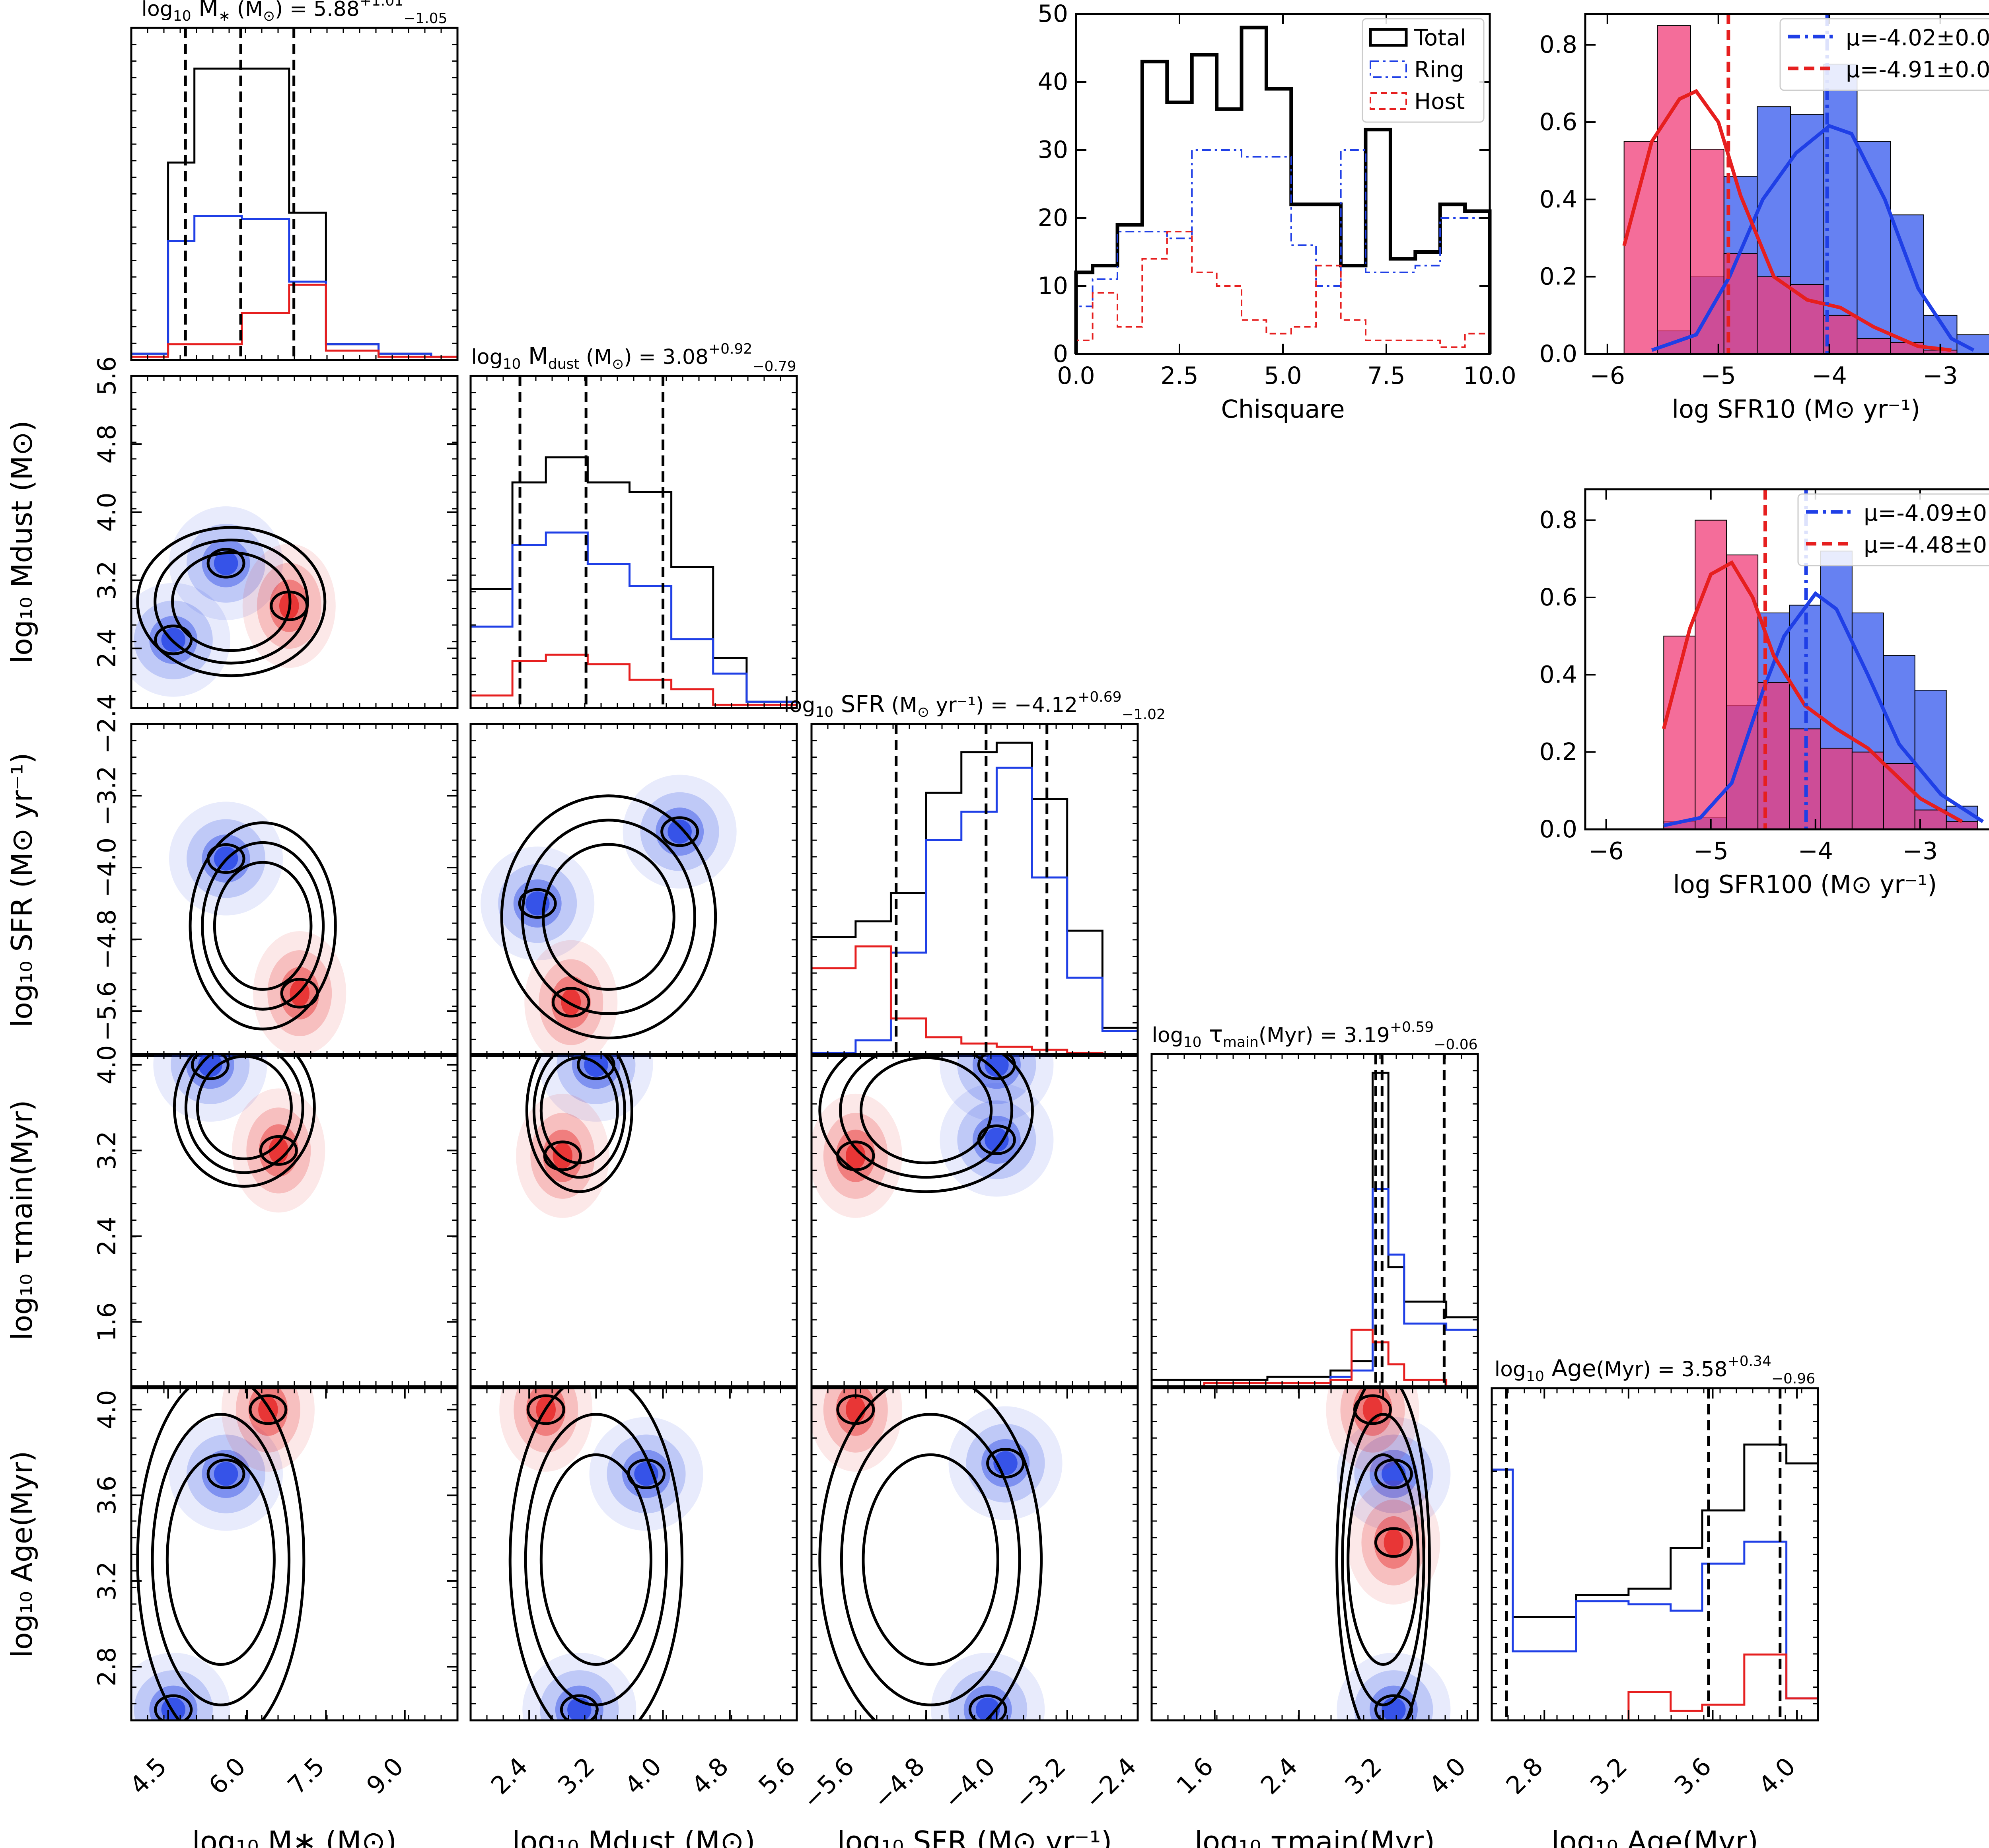  I want to click on y-tick-label: 2.4, so click(106, 648).